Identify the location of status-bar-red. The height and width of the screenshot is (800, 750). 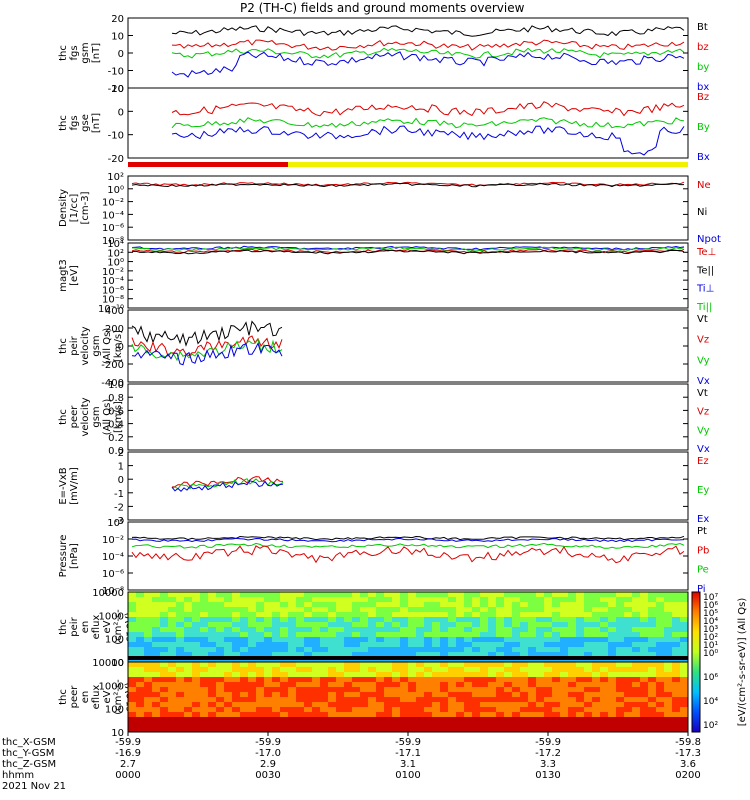
(208, 164).